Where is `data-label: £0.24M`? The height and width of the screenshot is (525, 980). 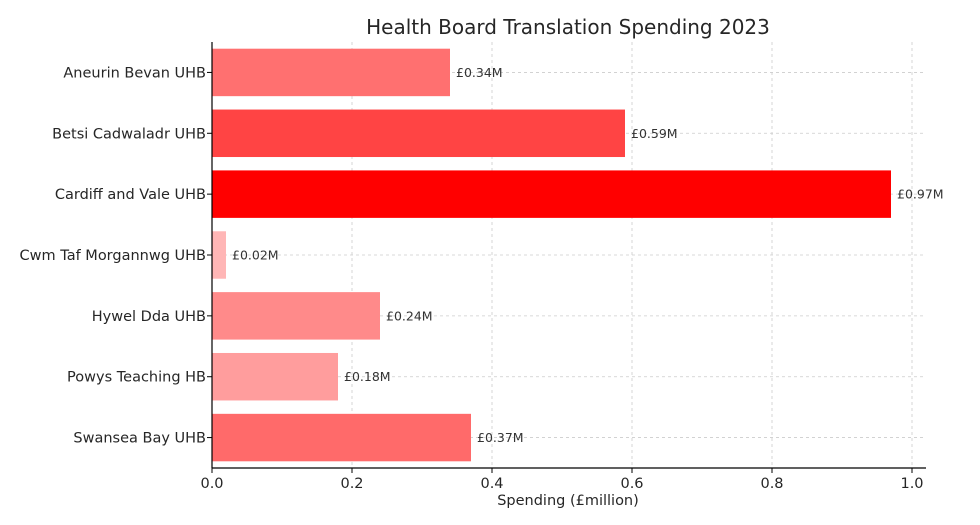 data-label: £0.24M is located at coordinates (409, 315).